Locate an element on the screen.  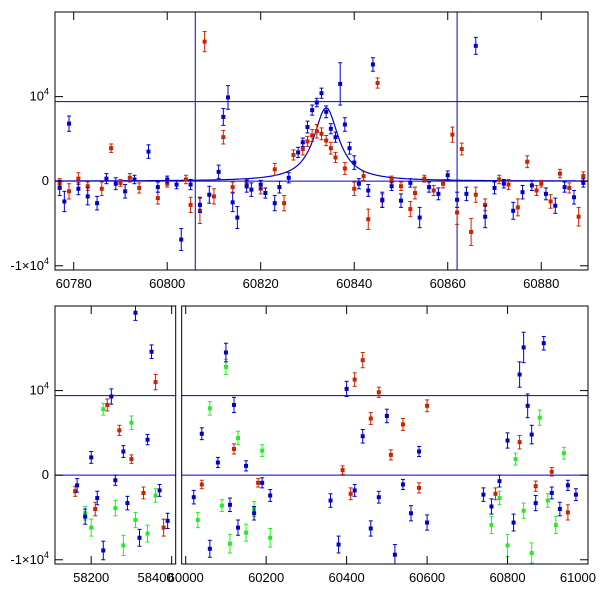
x-tick-label: 60800 is located at coordinates (167, 283).